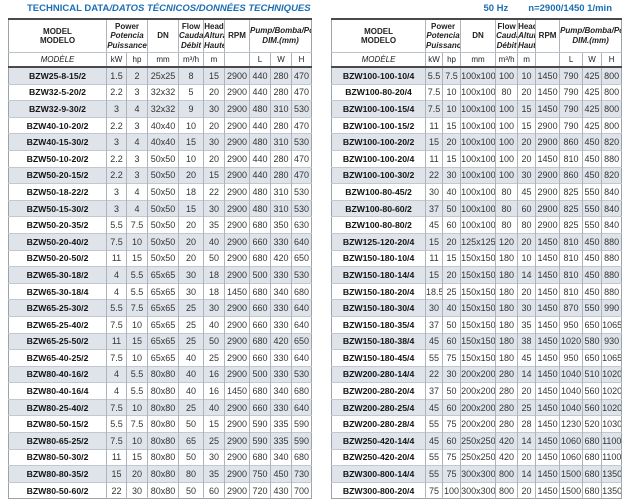 The image size is (627, 500). I want to click on width-unit: W, so click(281, 59).